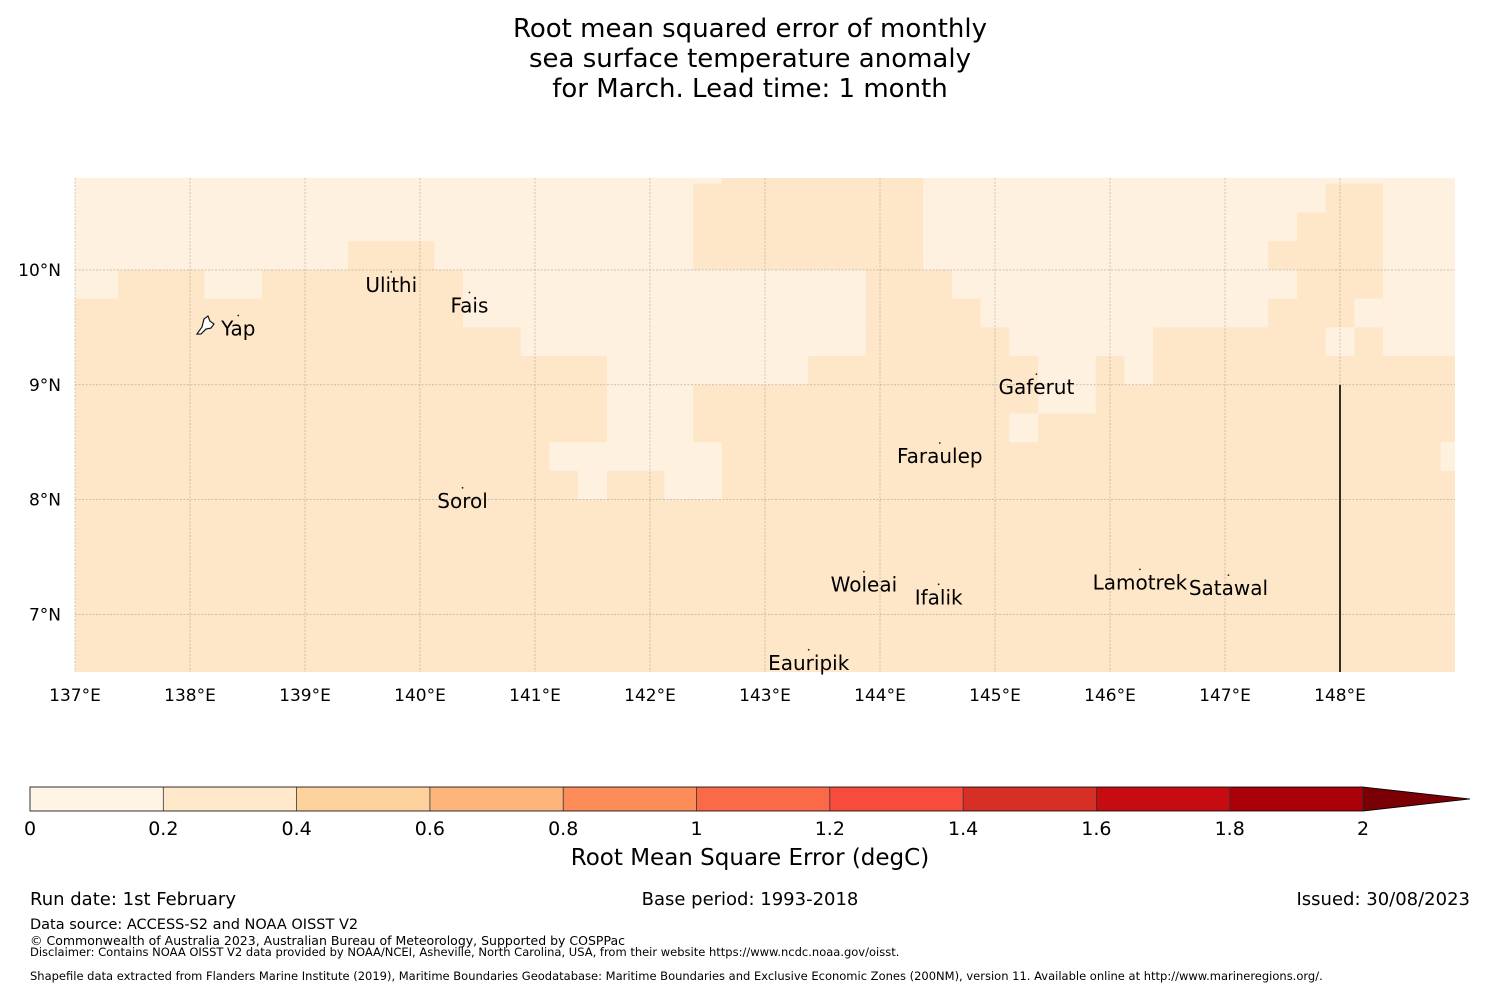  Describe the element at coordinates (391, 285) in the screenshot. I see `place-label-ulithi: Ulithi` at that location.